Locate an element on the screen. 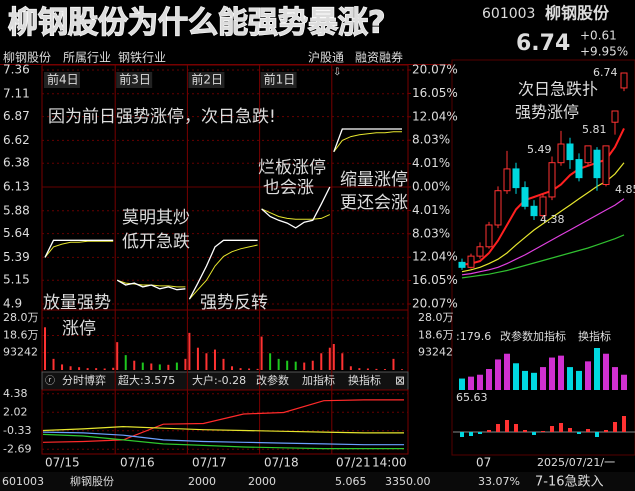 The image size is (635, 491). close-button: ⊠ is located at coordinates (400, 381).